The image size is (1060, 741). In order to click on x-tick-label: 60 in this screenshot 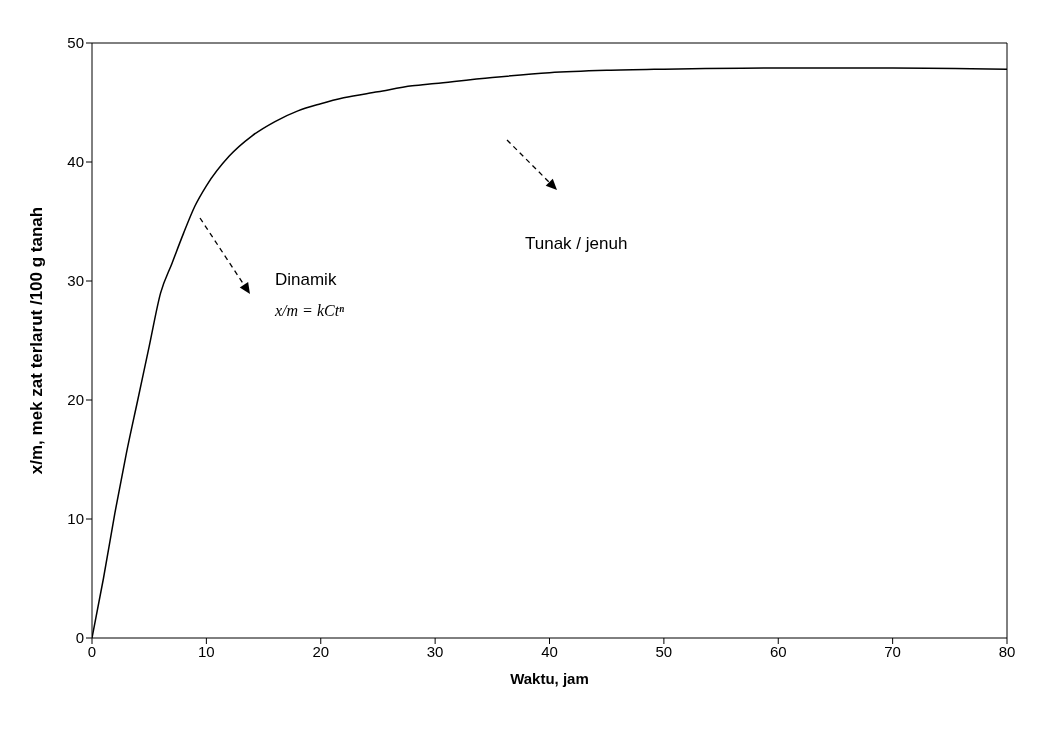, I will do `click(778, 651)`.